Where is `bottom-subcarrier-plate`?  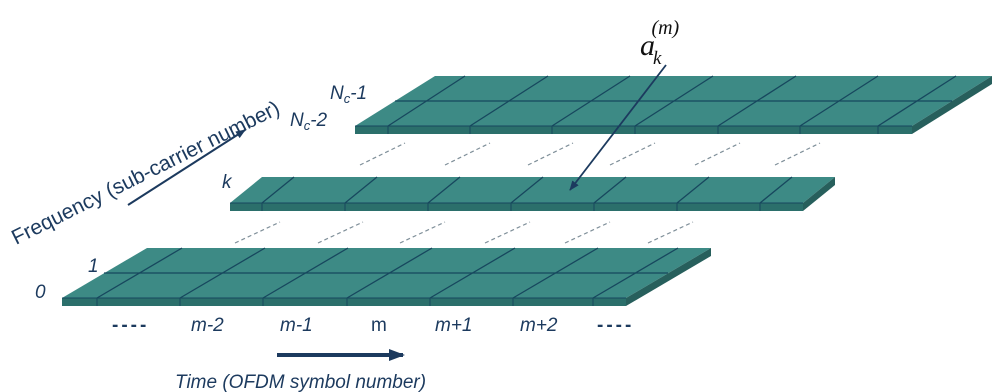 bottom-subcarrier-plate is located at coordinates (386, 276).